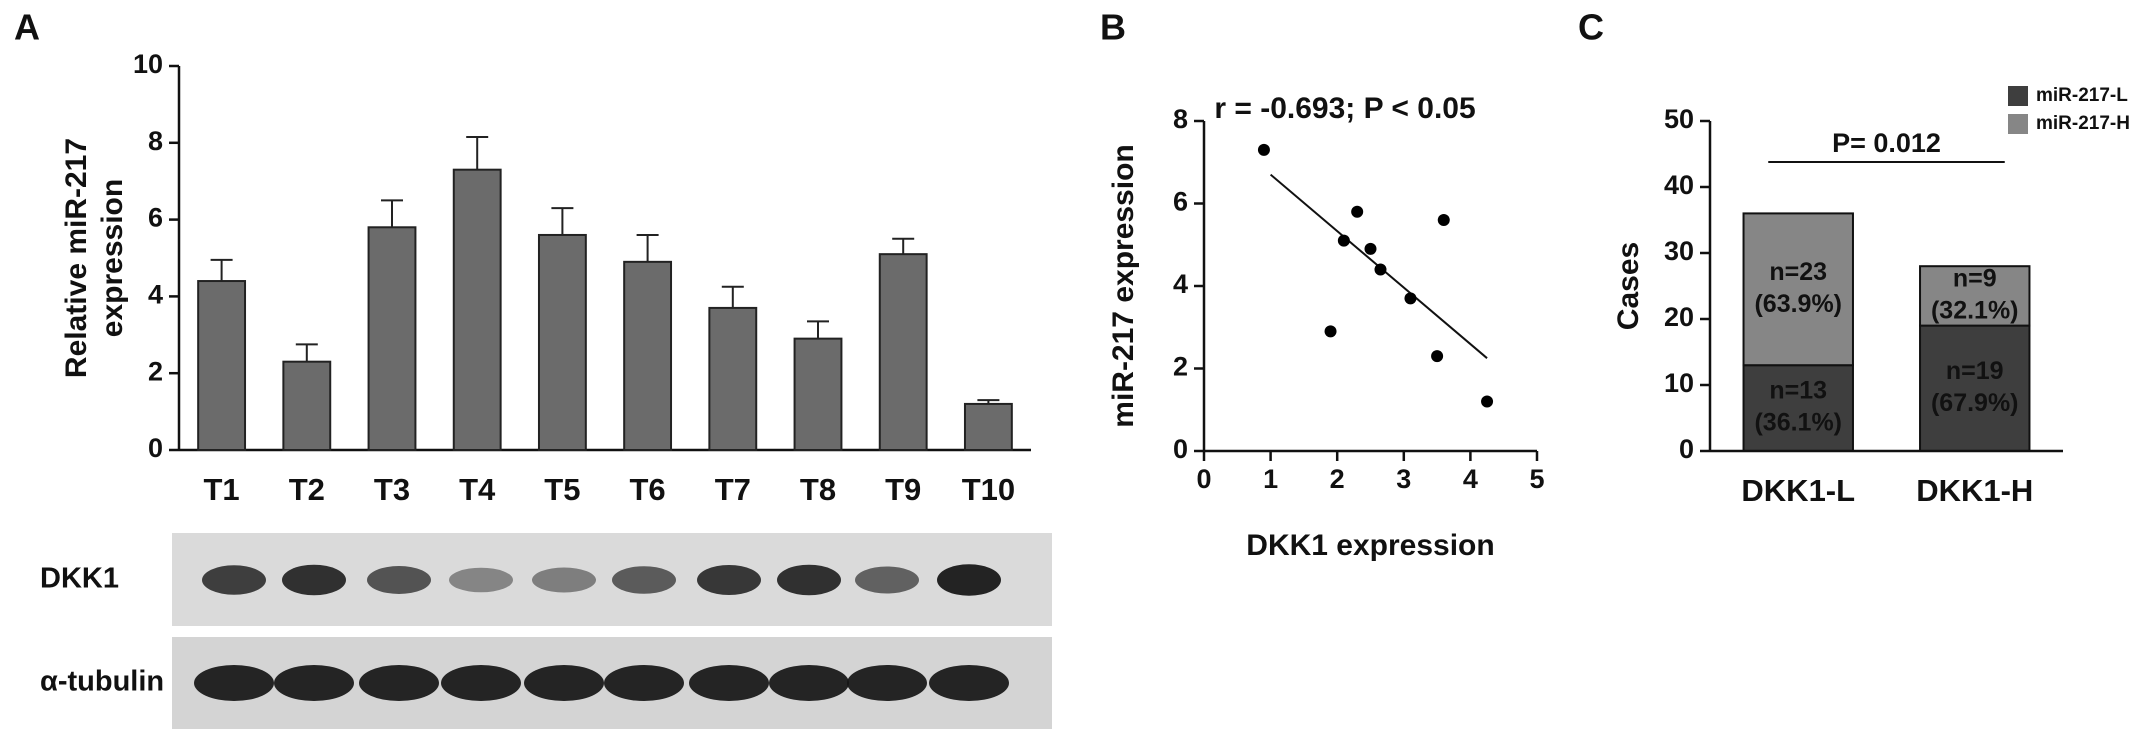 The width and height of the screenshot is (2150, 742). What do you see at coordinates (1975, 279) in the screenshot?
I see `value-label: n=9` at bounding box center [1975, 279].